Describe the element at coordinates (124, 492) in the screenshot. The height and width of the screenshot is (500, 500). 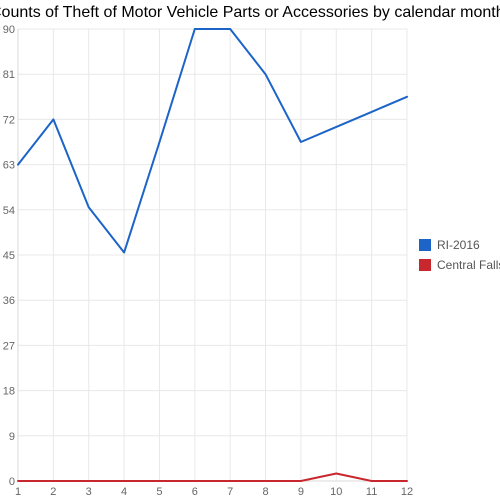
I see `x-tick-label: 4` at that location.